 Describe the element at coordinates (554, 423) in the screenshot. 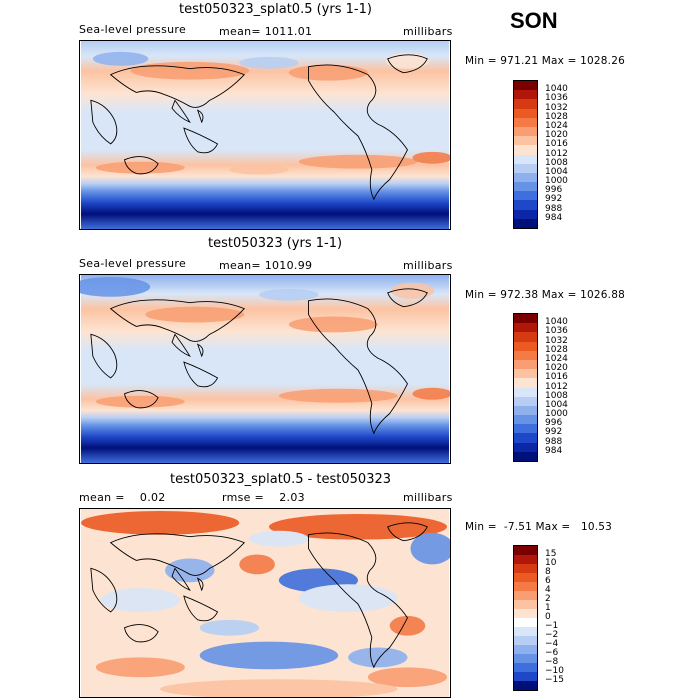

I see `panel-2-colorbar-label: 996` at that location.